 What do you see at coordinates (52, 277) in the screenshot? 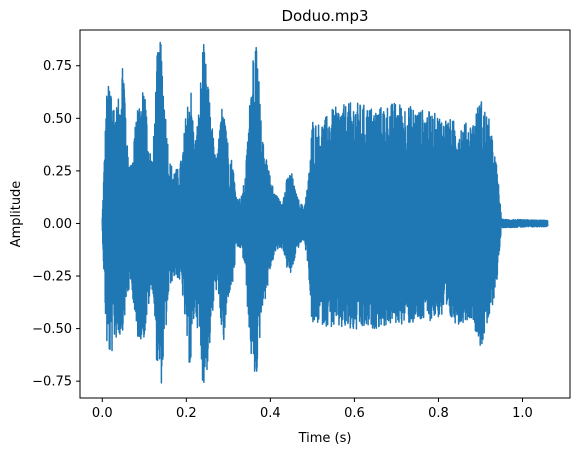
I see `y-tick-label: −0.25` at bounding box center [52, 277].